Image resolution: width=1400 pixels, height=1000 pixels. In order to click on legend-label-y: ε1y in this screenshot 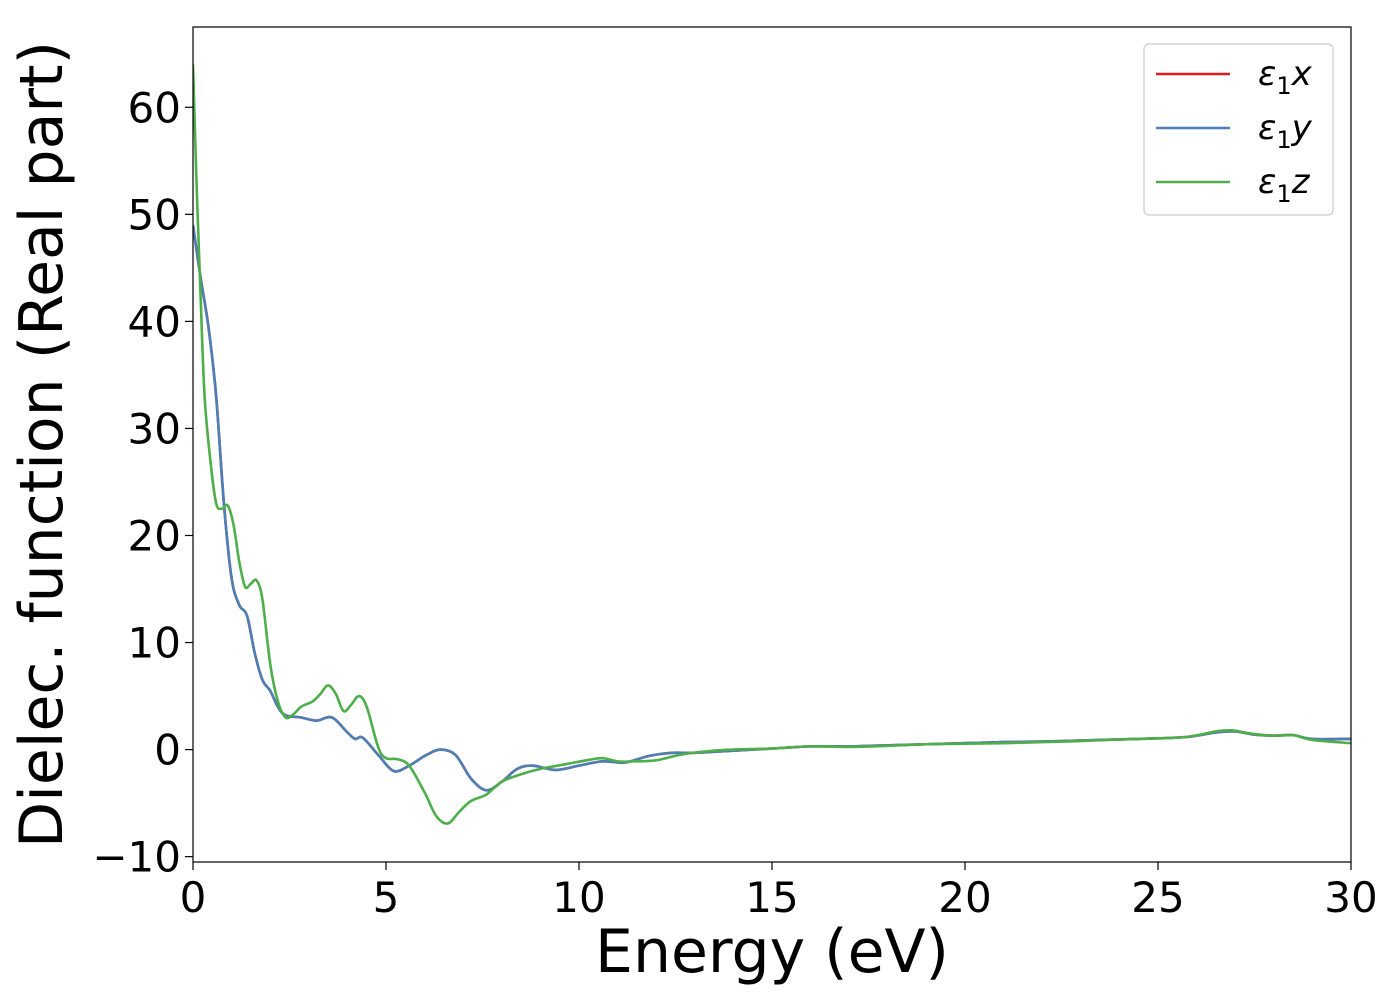, I will do `click(1285, 131)`.